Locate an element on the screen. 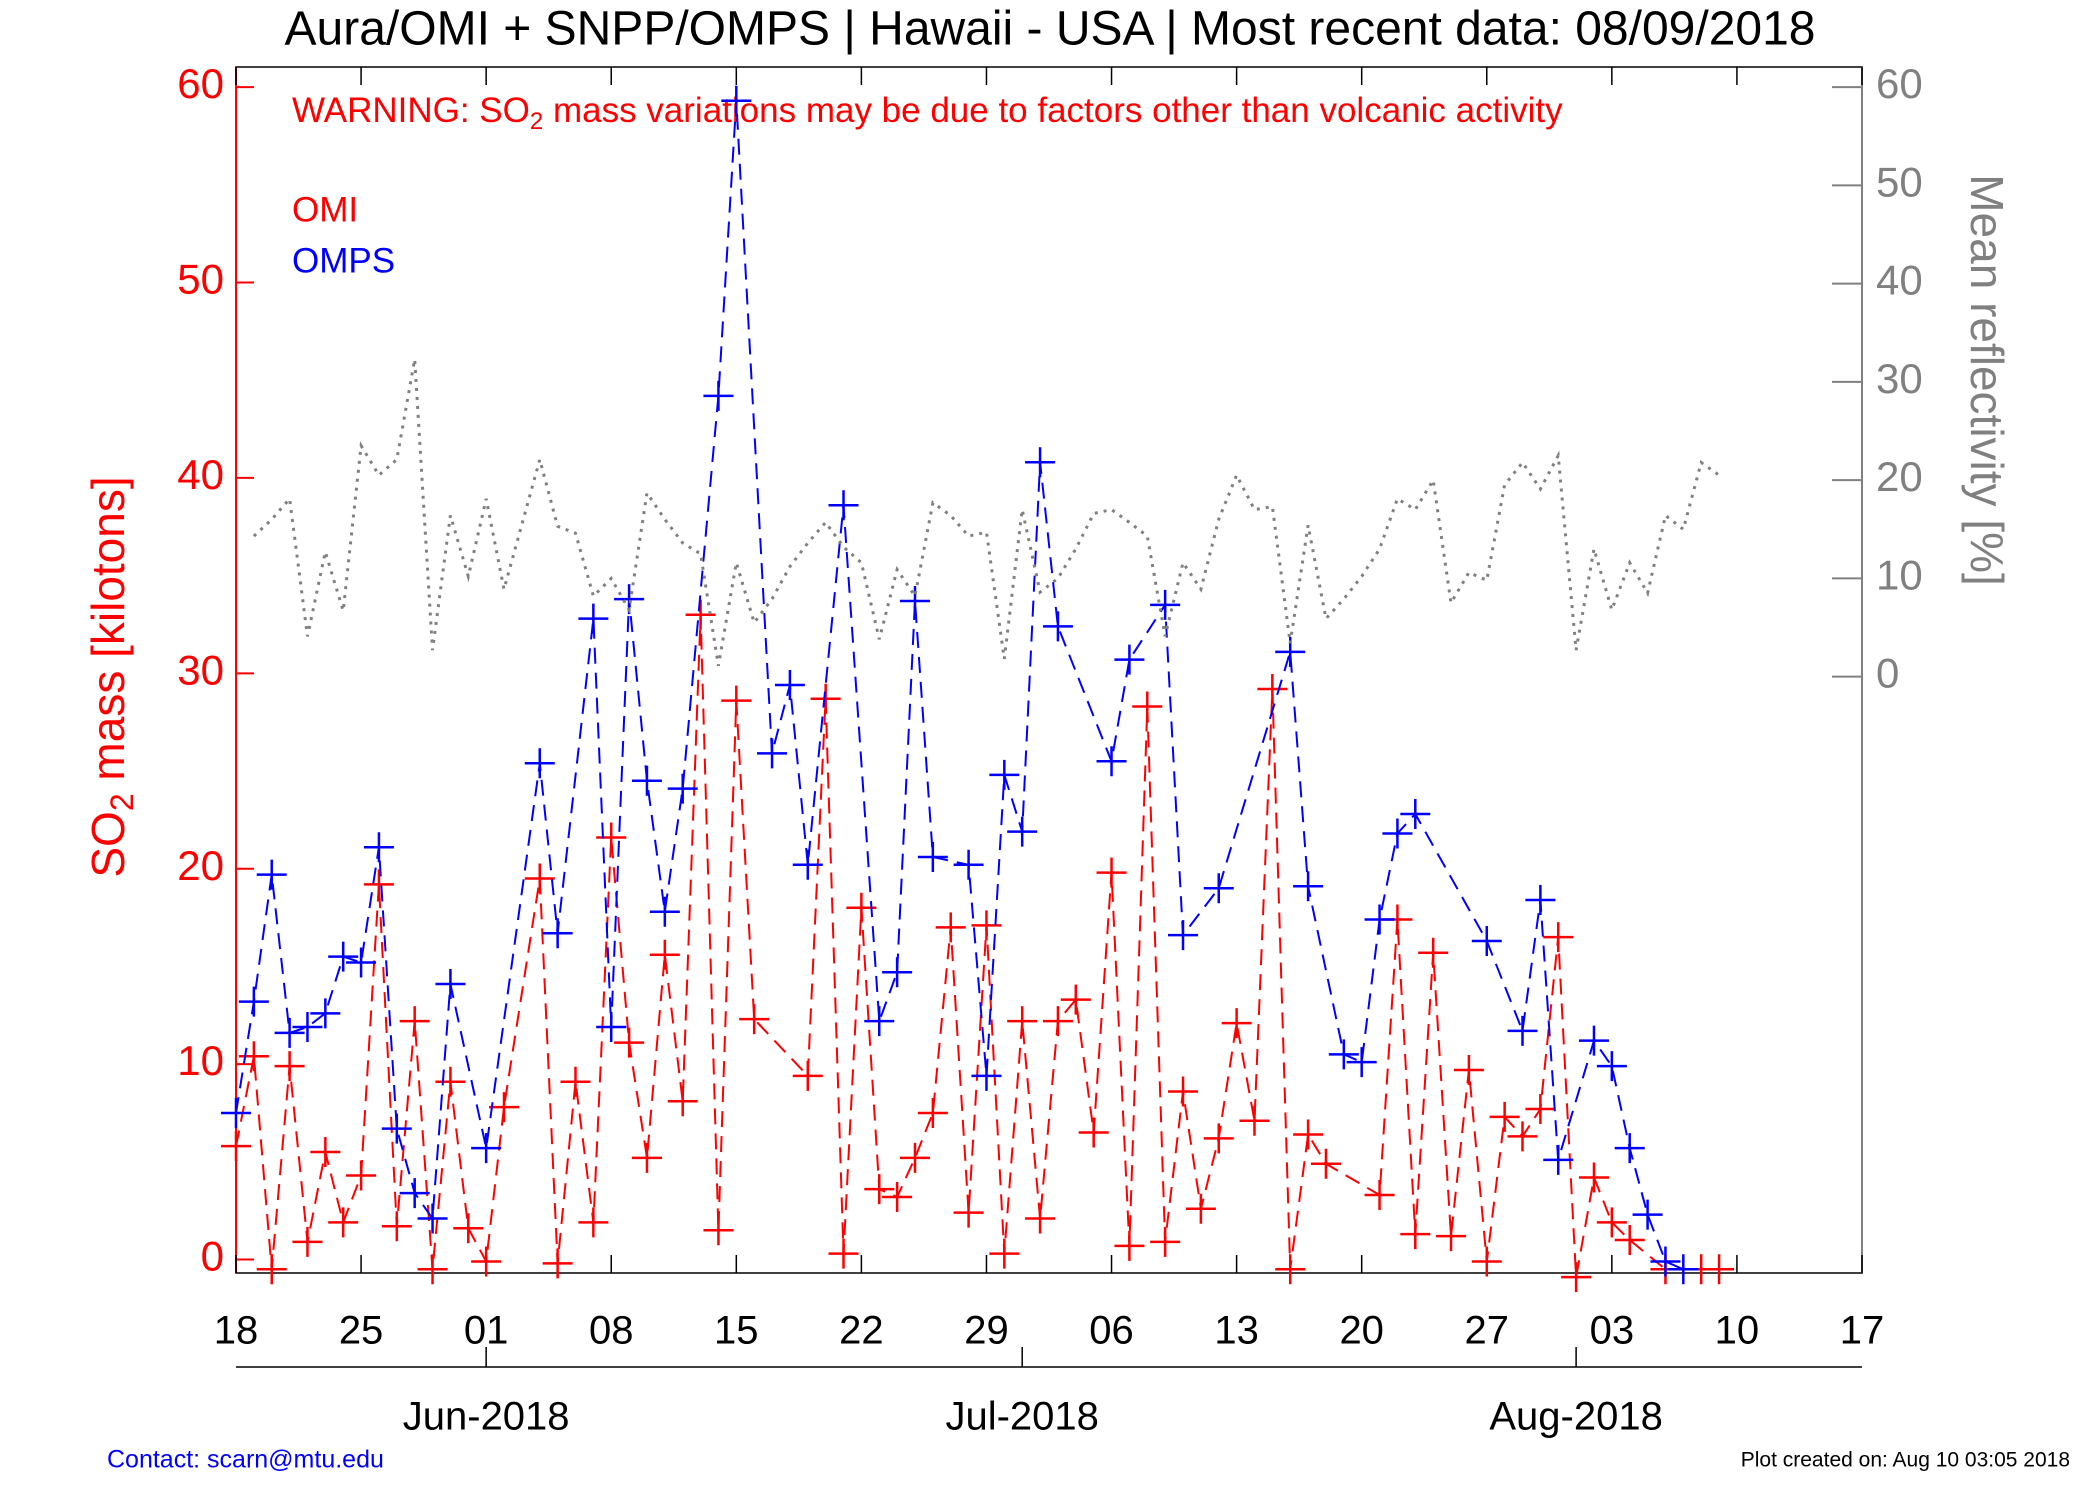  legend-entry: OMPS is located at coordinates (343, 260).